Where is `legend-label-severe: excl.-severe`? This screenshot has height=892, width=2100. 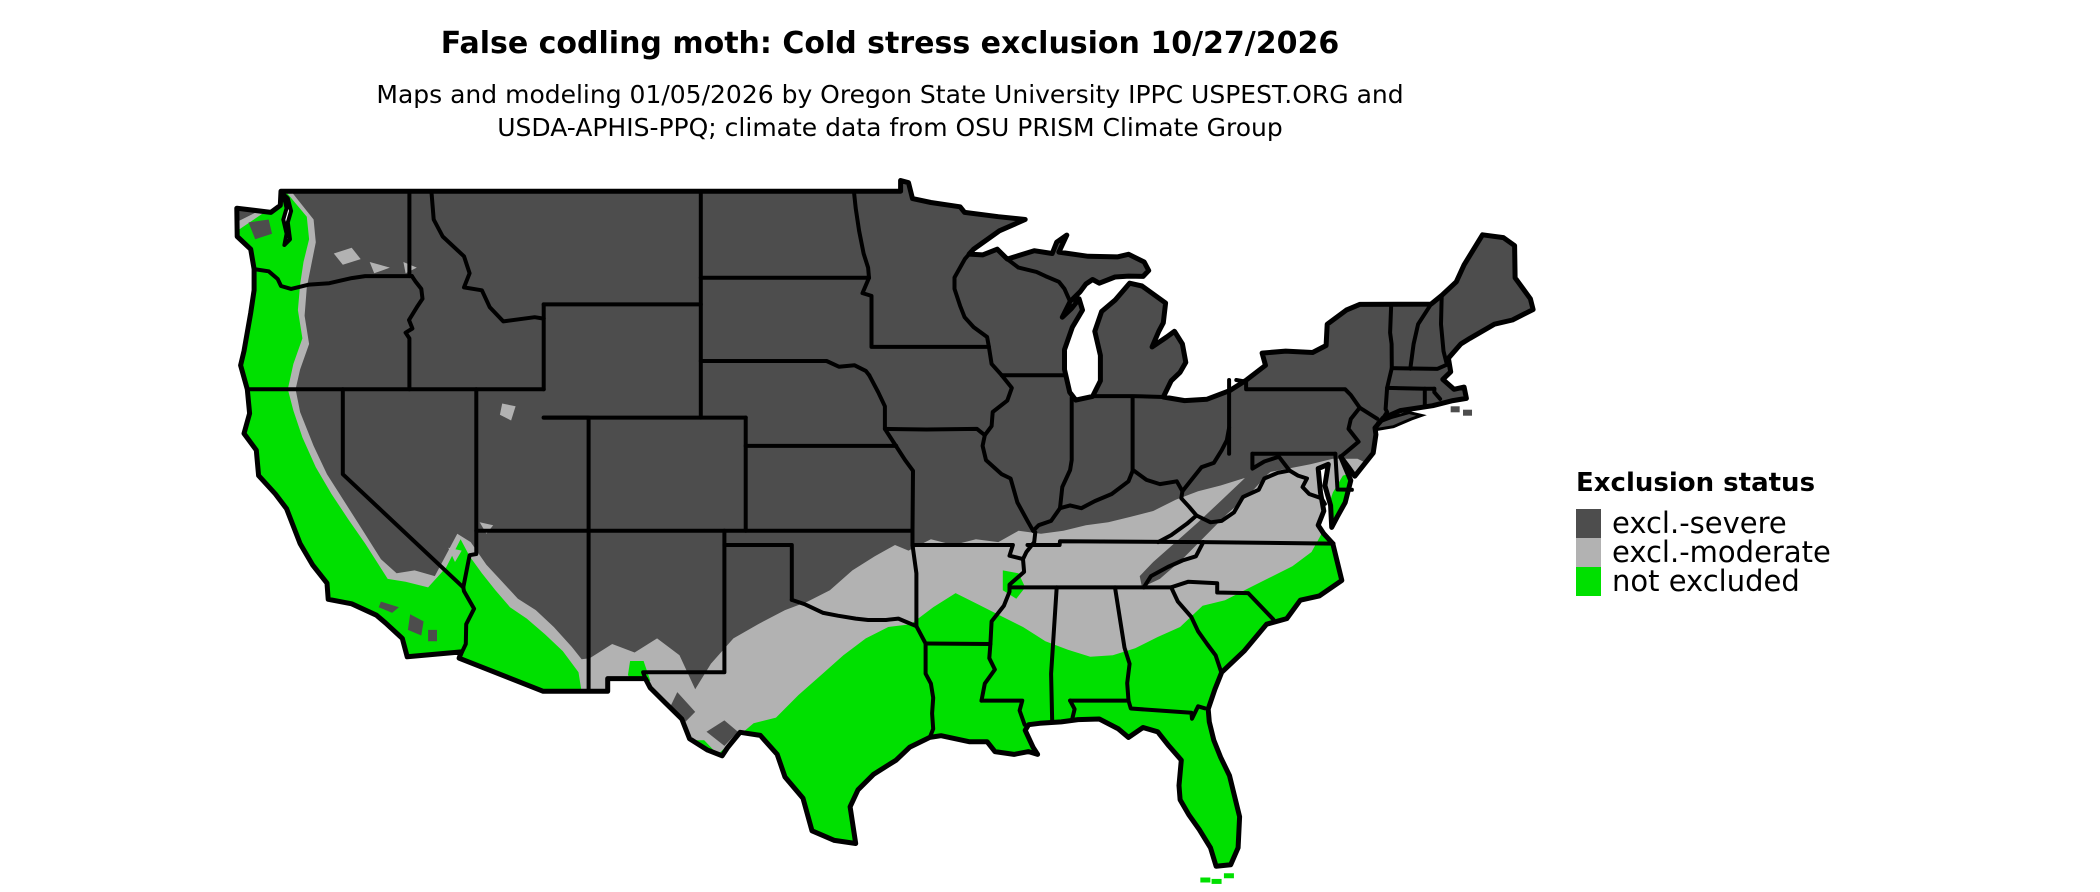
legend-label-severe: excl.-severe is located at coordinates (1699, 523).